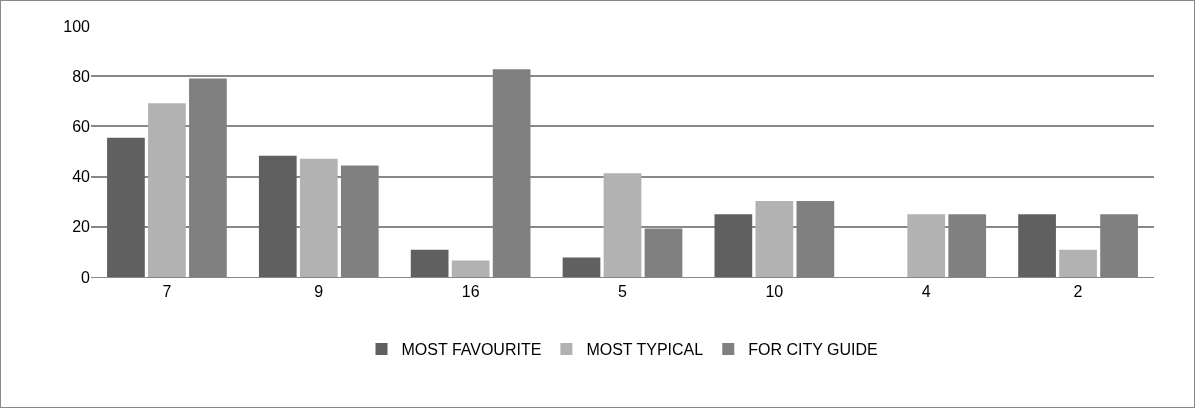 This screenshot has width=1195, height=408. What do you see at coordinates (81, 227) in the screenshot?
I see `y-tick-label: 20` at bounding box center [81, 227].